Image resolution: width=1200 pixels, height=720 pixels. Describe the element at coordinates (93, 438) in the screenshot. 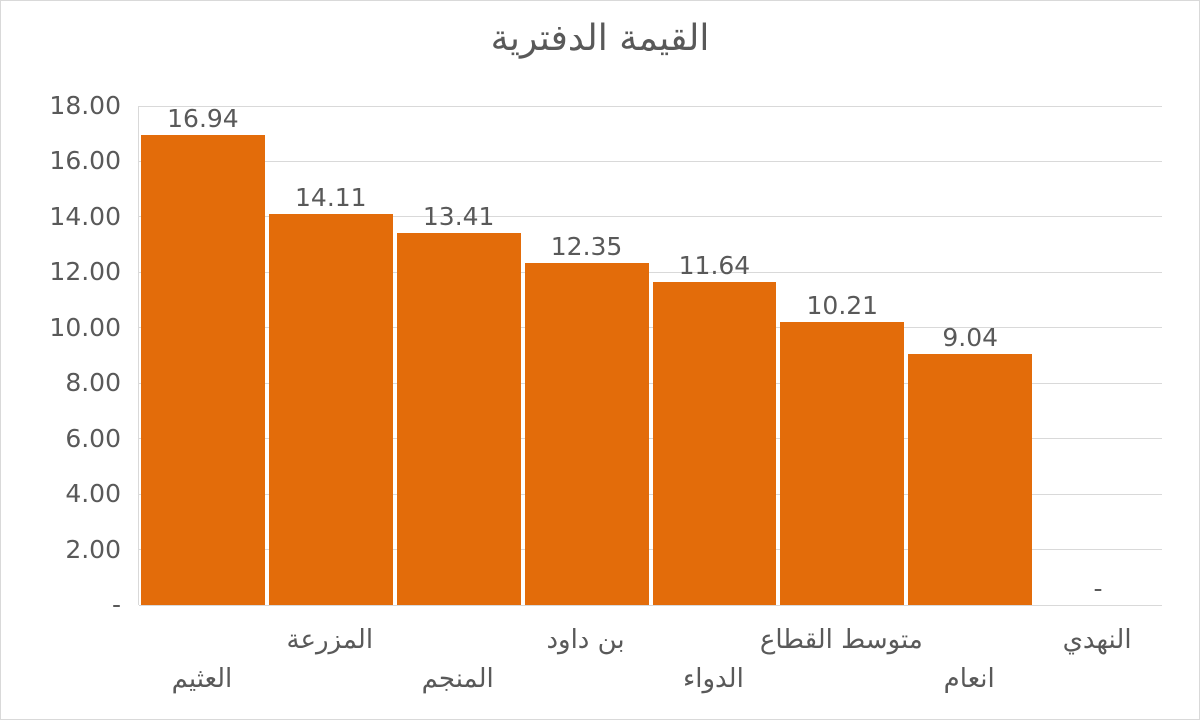

I see `y-tick-label: 6.00` at that location.